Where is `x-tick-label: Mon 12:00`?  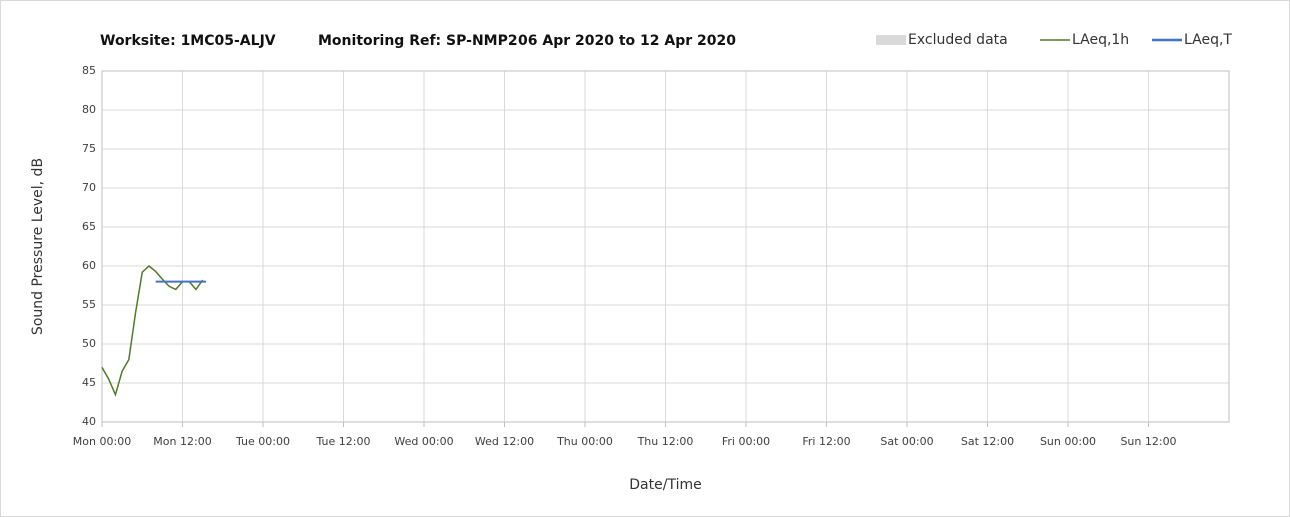
x-tick-label: Mon 12:00 is located at coordinates (182, 441).